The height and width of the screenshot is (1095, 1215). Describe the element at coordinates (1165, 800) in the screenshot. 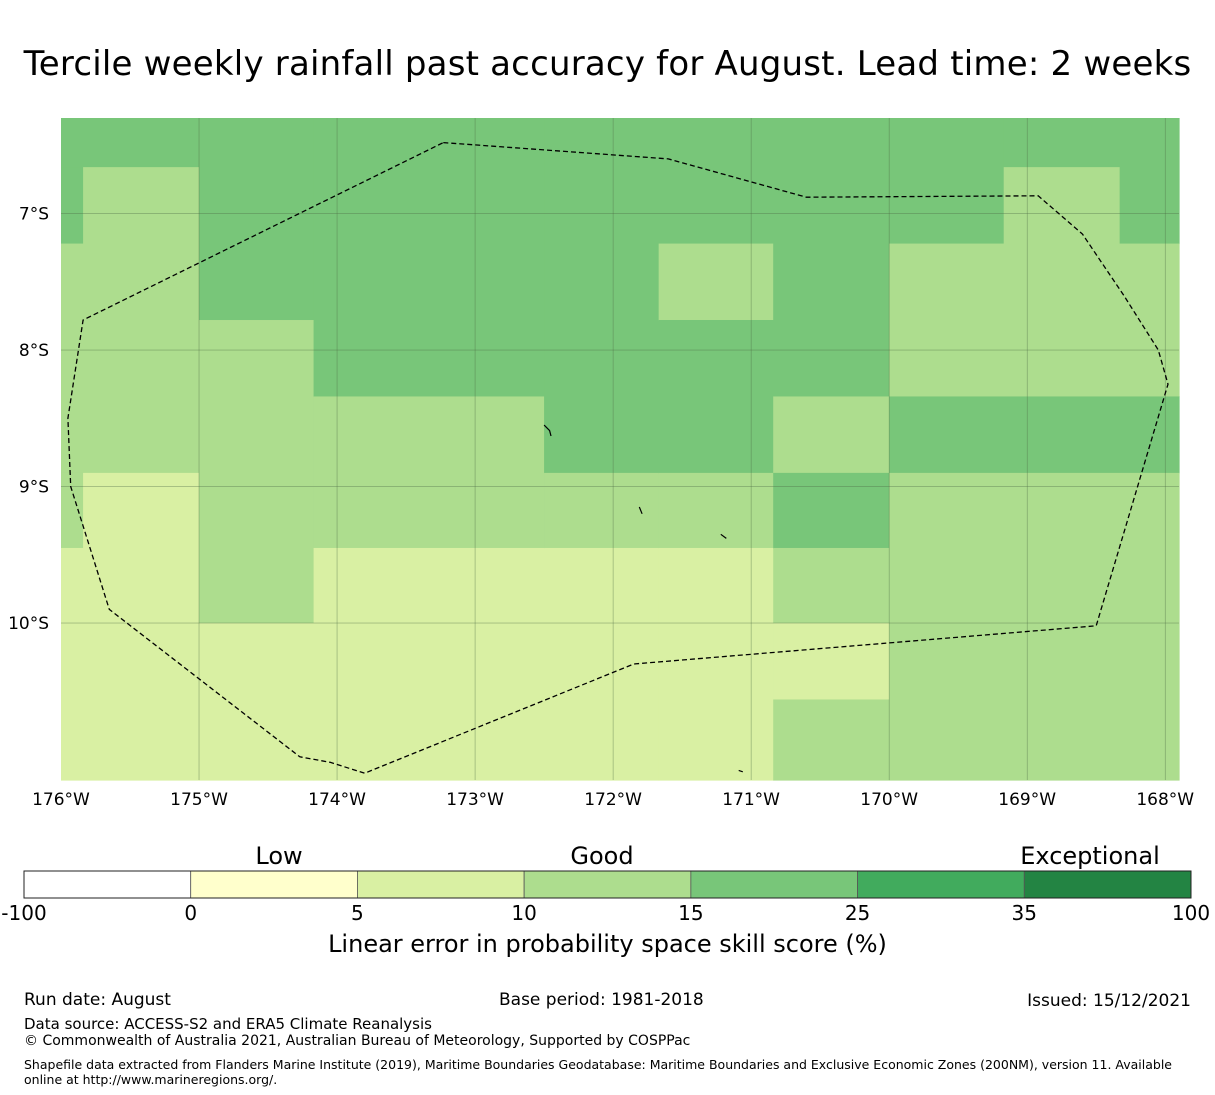

I see `lon-tick-label: 168°W` at that location.